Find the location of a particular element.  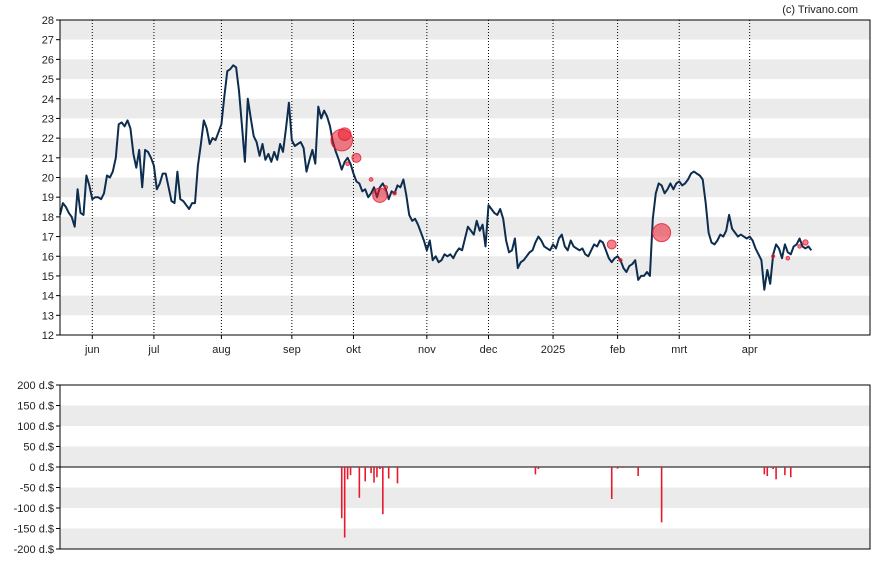

insider-trade-bars is located at coordinates (566, 502).